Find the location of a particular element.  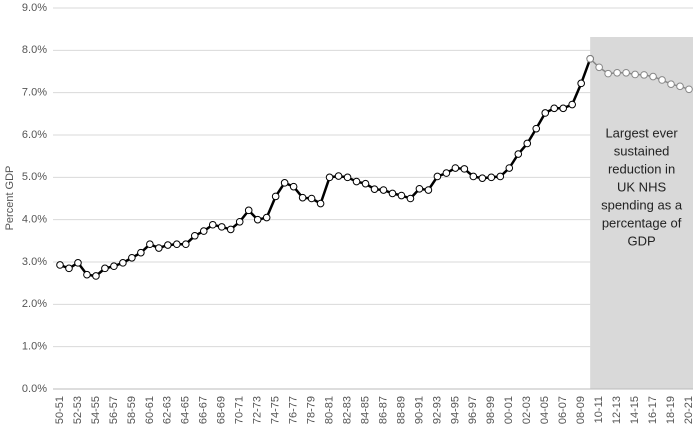

x-tick-label: 02-03 is located at coordinates (527, 410).